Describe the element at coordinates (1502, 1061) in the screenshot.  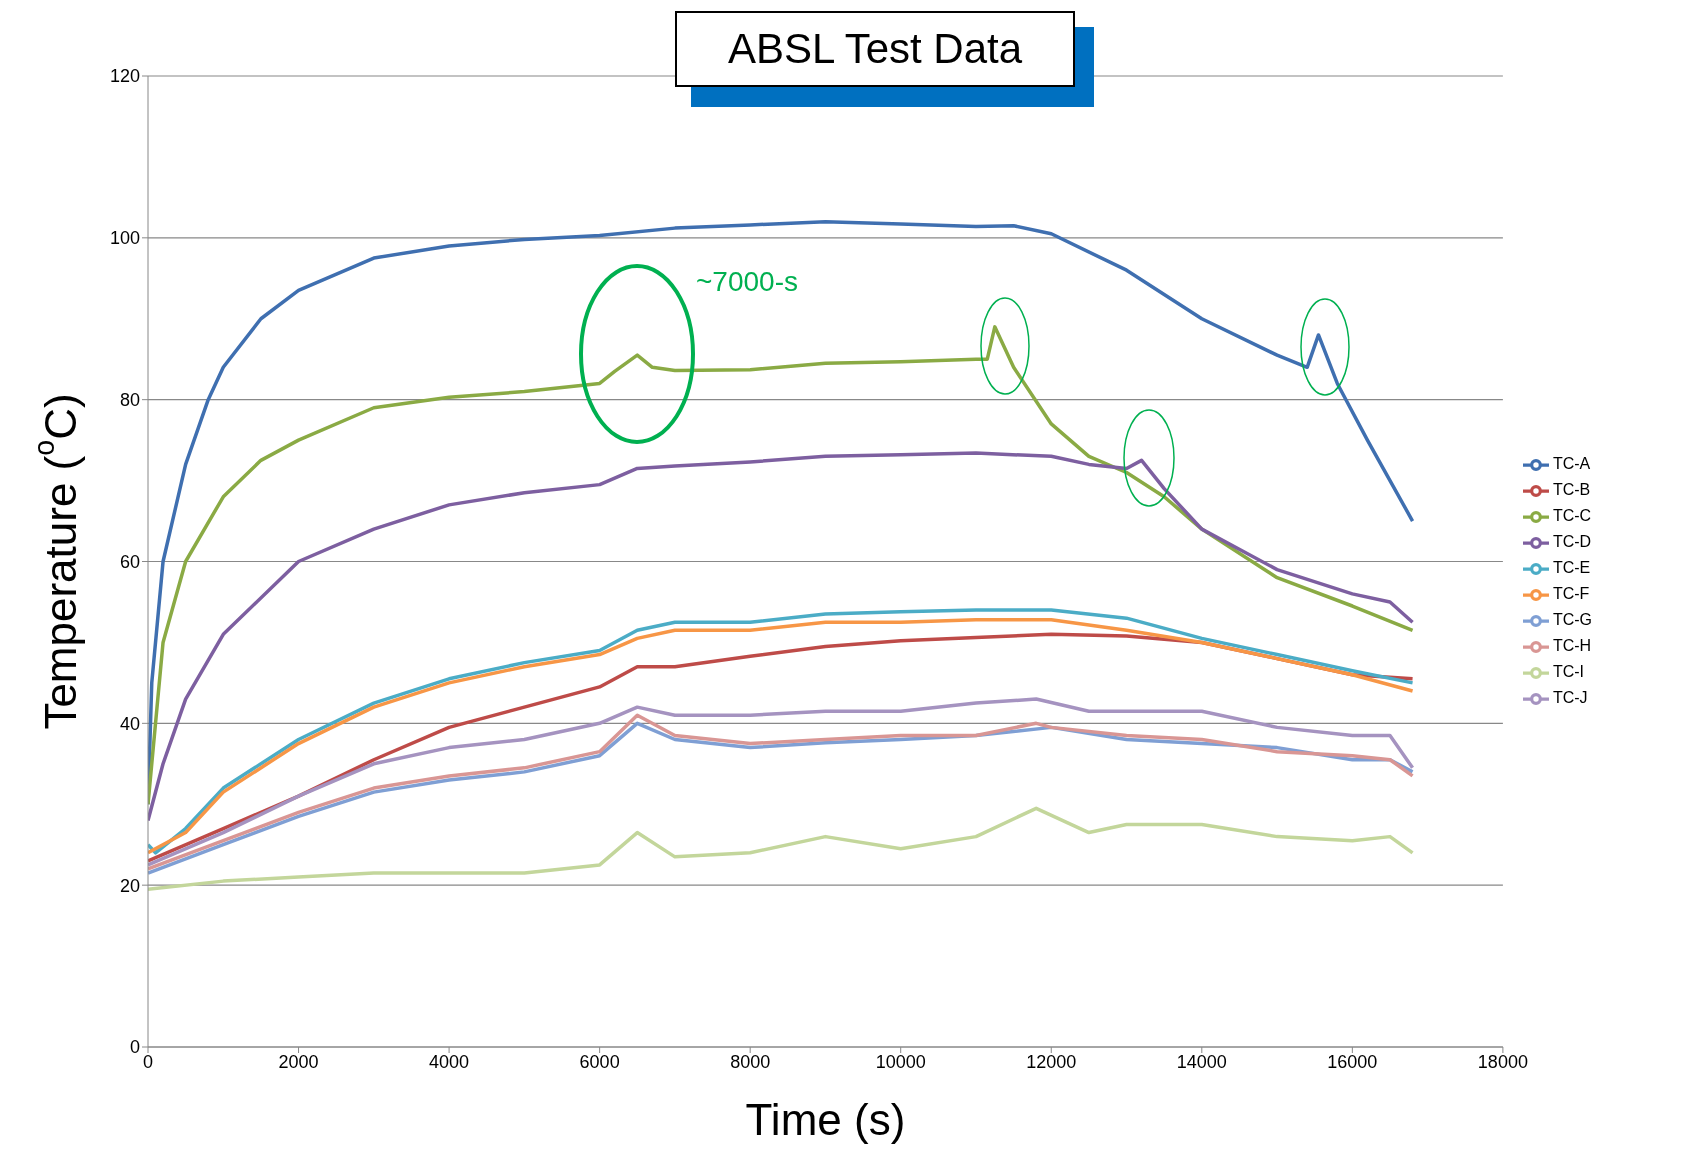
I see `x-tick-label: 18000` at that location.